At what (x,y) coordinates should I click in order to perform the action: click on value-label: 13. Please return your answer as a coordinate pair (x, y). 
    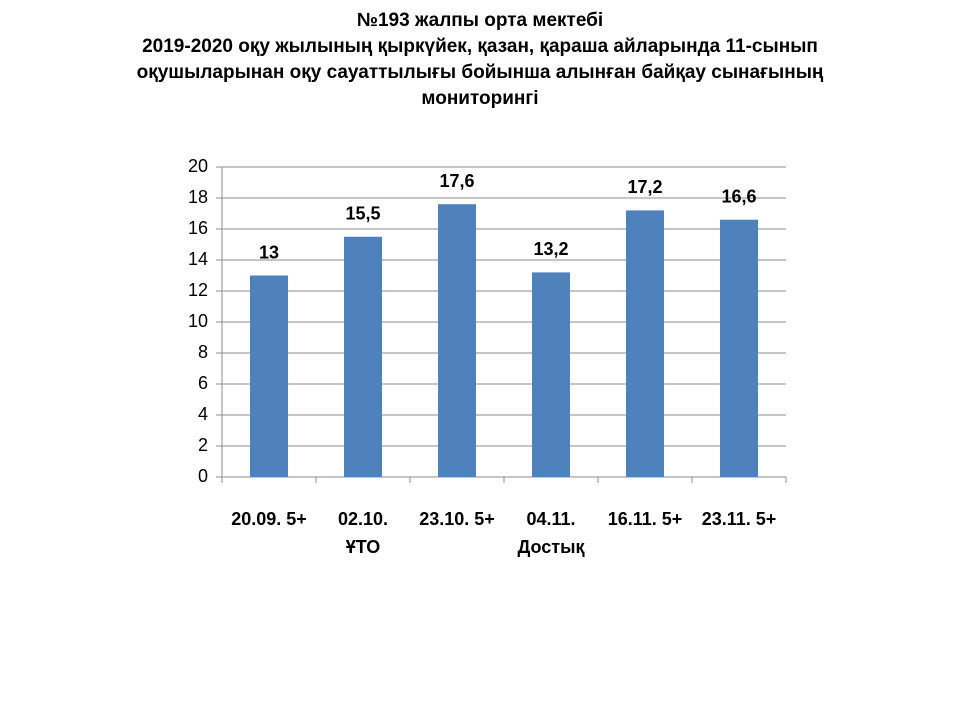
    Looking at the image, I should click on (269, 252).